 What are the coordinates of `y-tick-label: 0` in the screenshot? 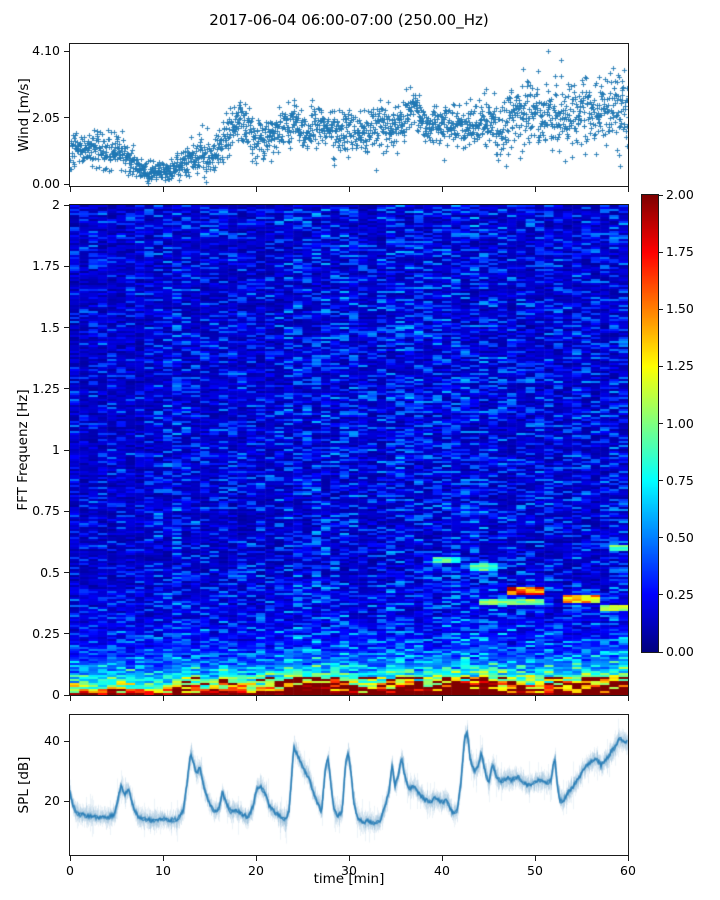 It's located at (56, 694).